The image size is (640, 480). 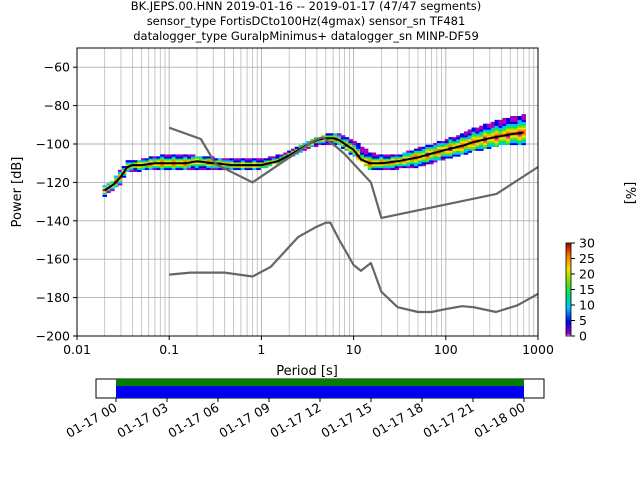 I want to click on y-tick-label: −160, so click(x=53, y=259).